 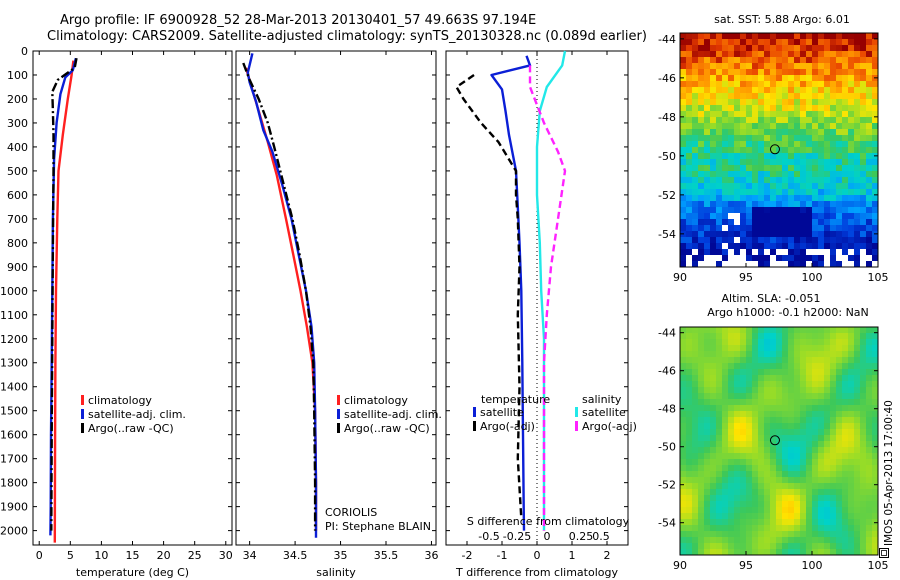 I want to click on map-y-tick-label: -50, so click(x=667, y=447).